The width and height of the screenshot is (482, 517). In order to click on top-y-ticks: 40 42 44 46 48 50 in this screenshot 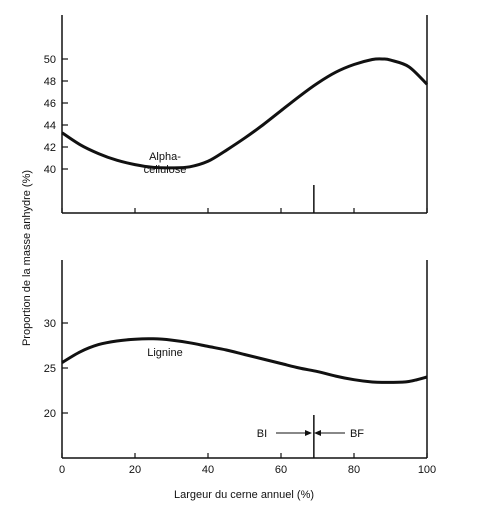, I will do `click(56, 115)`.